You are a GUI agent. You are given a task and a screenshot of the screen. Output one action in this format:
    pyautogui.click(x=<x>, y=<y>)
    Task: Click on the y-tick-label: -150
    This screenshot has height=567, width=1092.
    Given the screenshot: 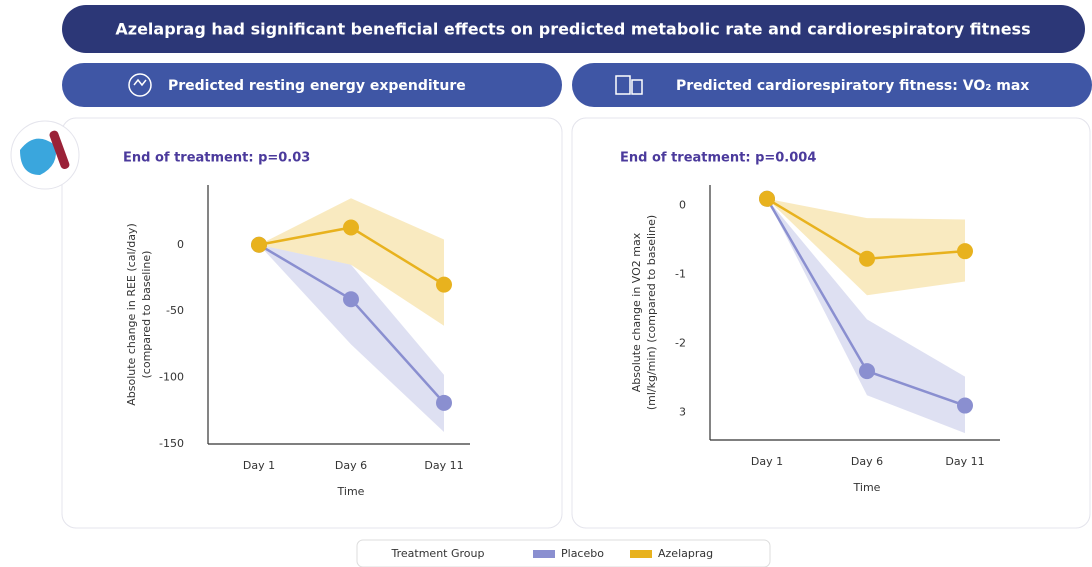 What is the action you would take?
    pyautogui.click(x=171, y=443)
    